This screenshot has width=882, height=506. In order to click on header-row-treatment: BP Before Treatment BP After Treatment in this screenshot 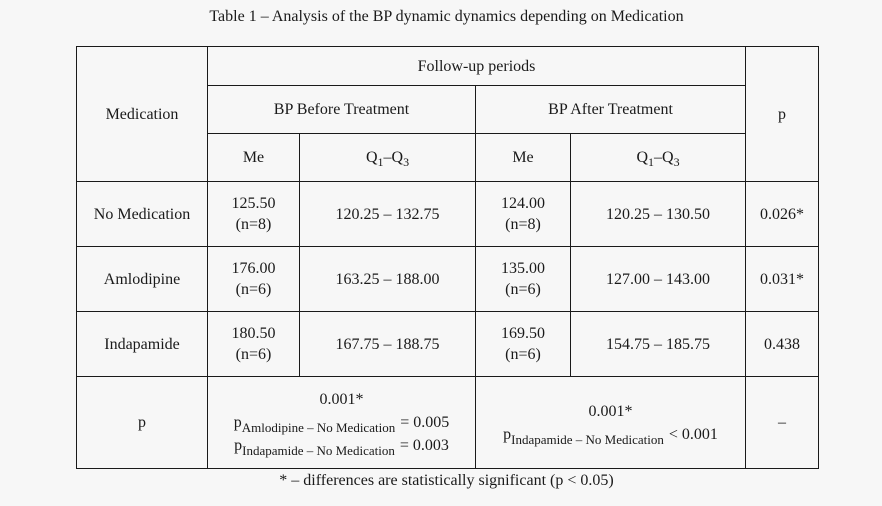, I will do `click(448, 109)`.